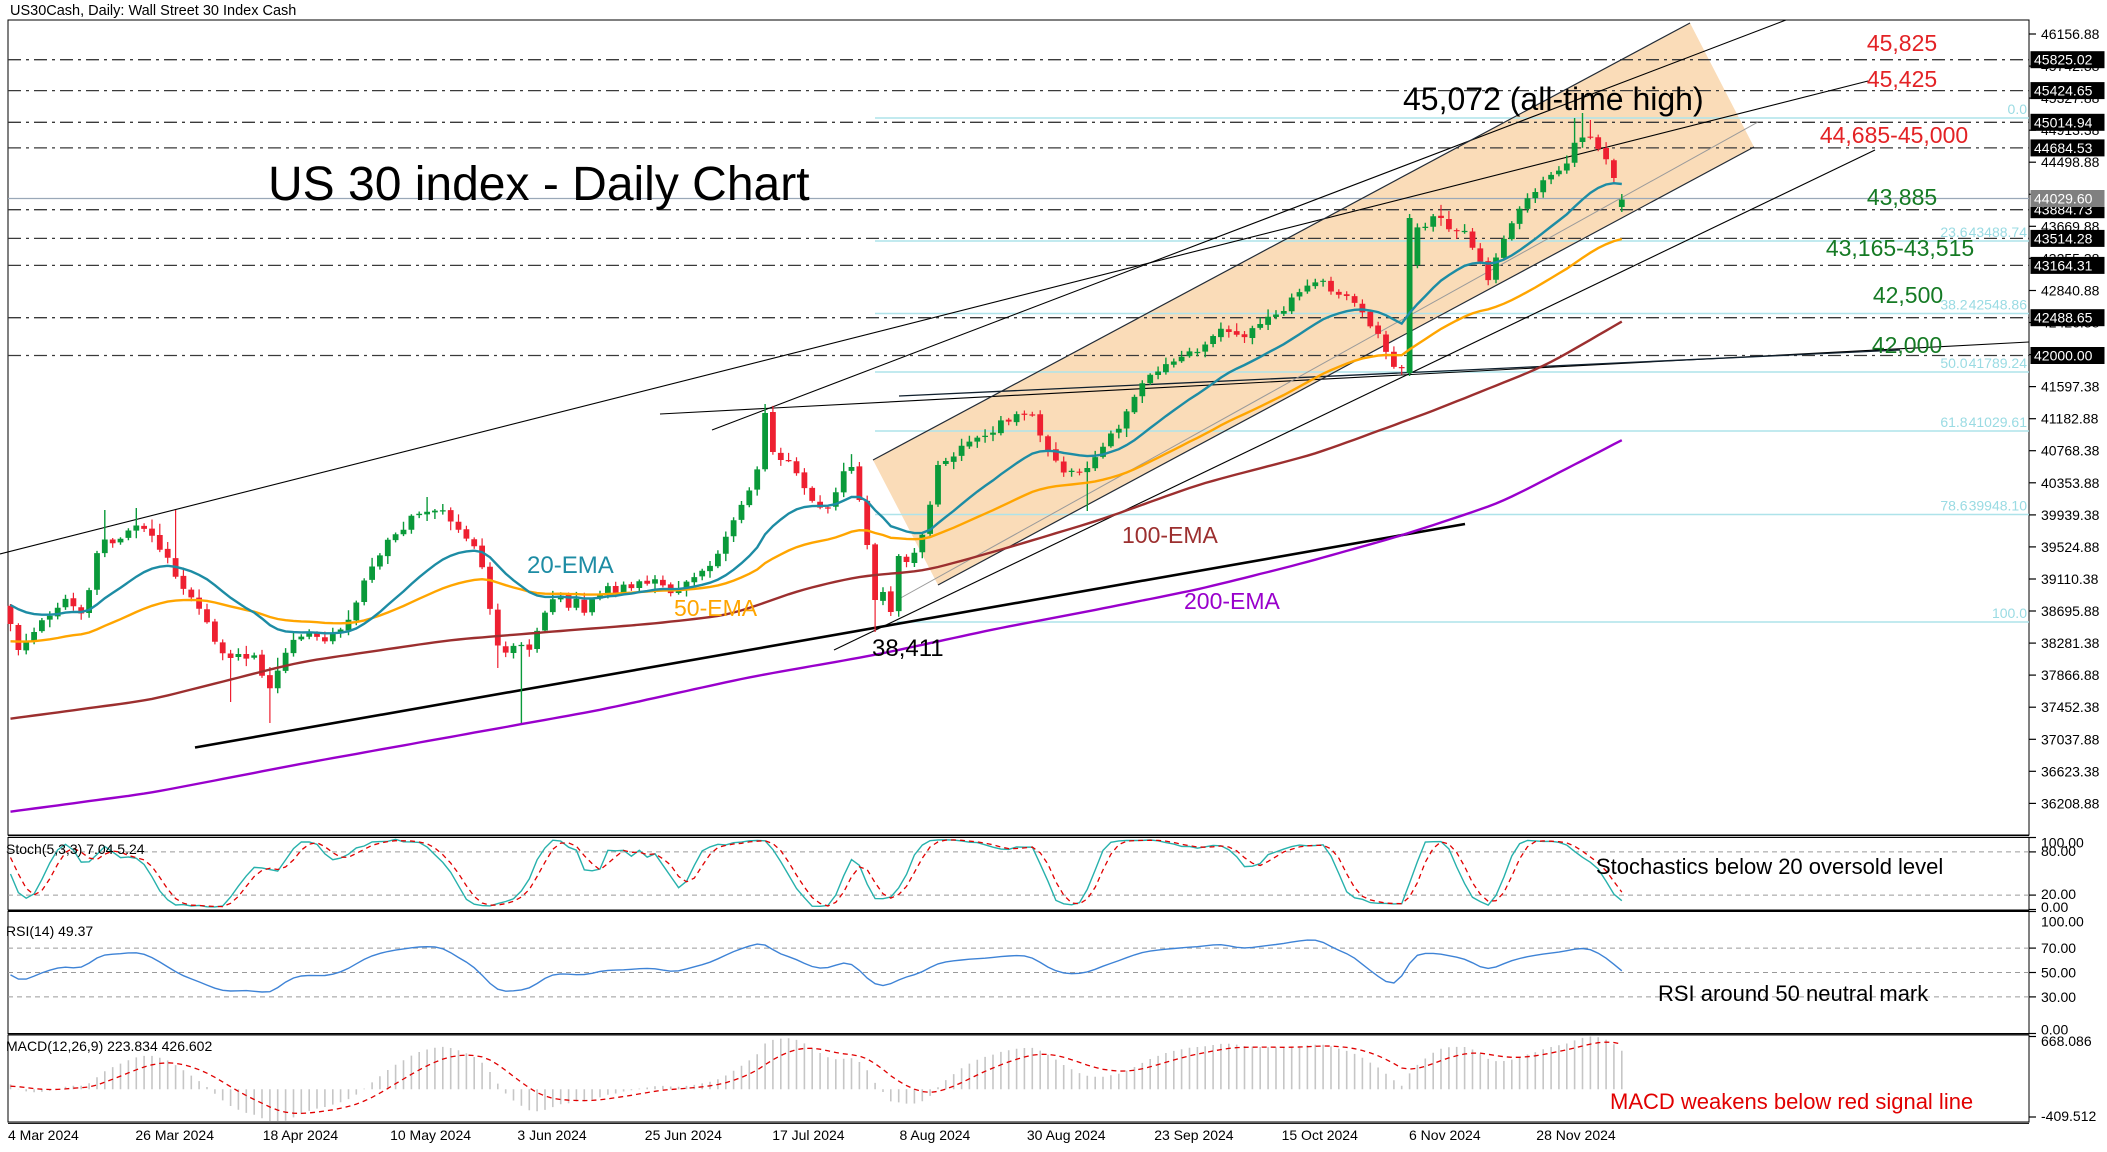  Describe the element at coordinates (2063, 148) in the screenshot. I see `svg-text: 44684.53` at that location.